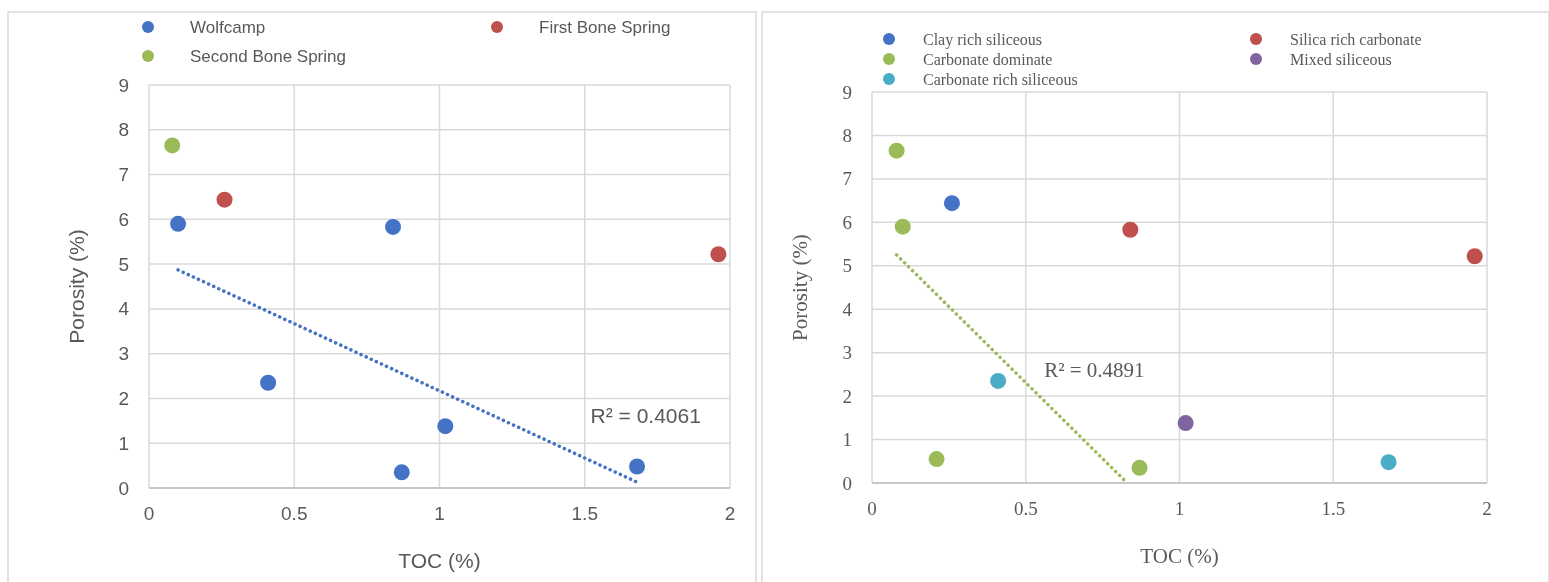  I want to click on annotation: R² = 0.4061, so click(645, 416).